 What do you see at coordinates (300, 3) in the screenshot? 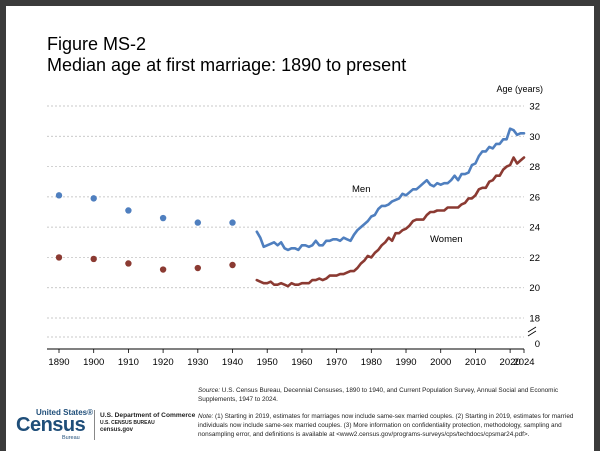
I see `window-frame-top` at bounding box center [300, 3].